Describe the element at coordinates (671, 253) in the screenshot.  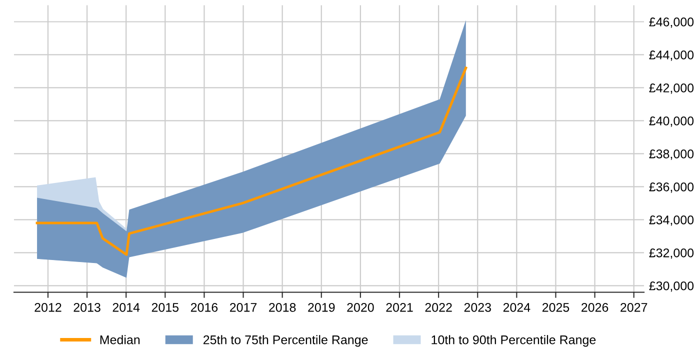
I see `y-tick-label: £32,000` at that location.